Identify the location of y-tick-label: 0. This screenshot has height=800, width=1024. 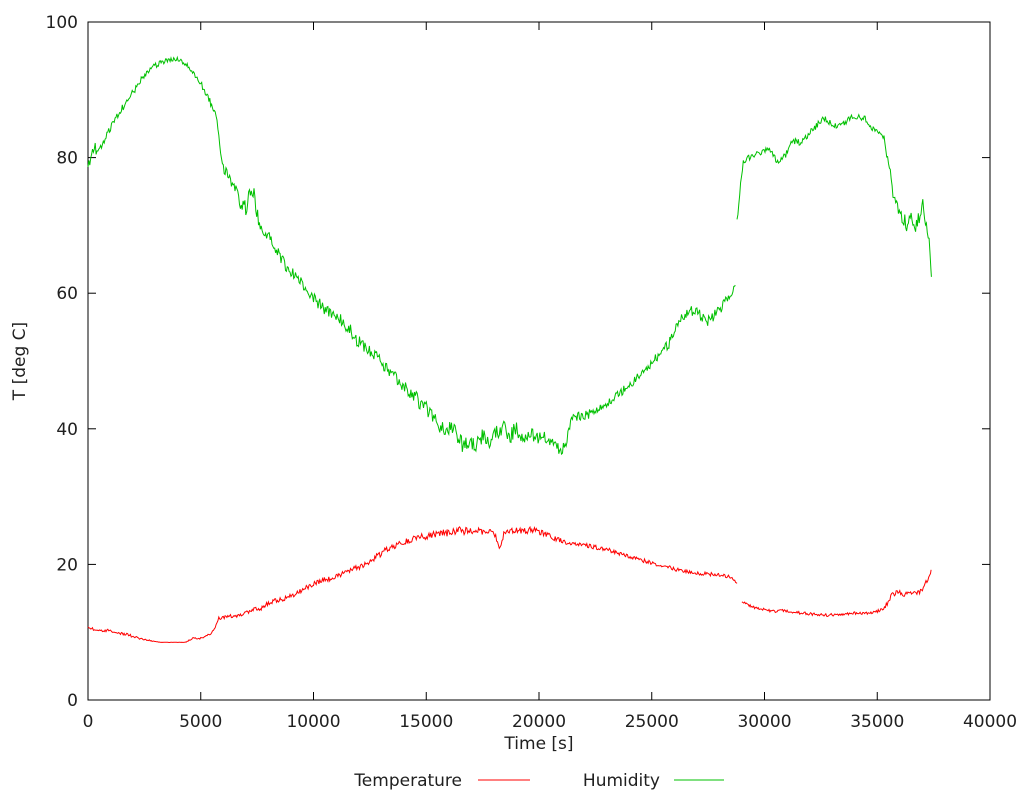
(72, 701).